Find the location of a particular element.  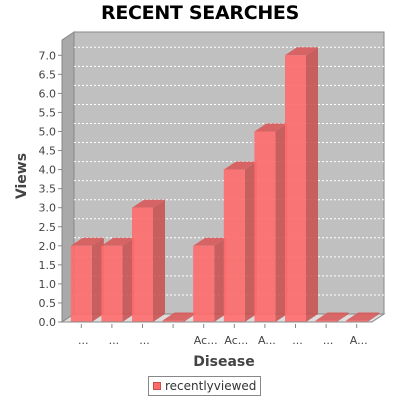

y-tick-label: 3.5 is located at coordinates (48, 189).